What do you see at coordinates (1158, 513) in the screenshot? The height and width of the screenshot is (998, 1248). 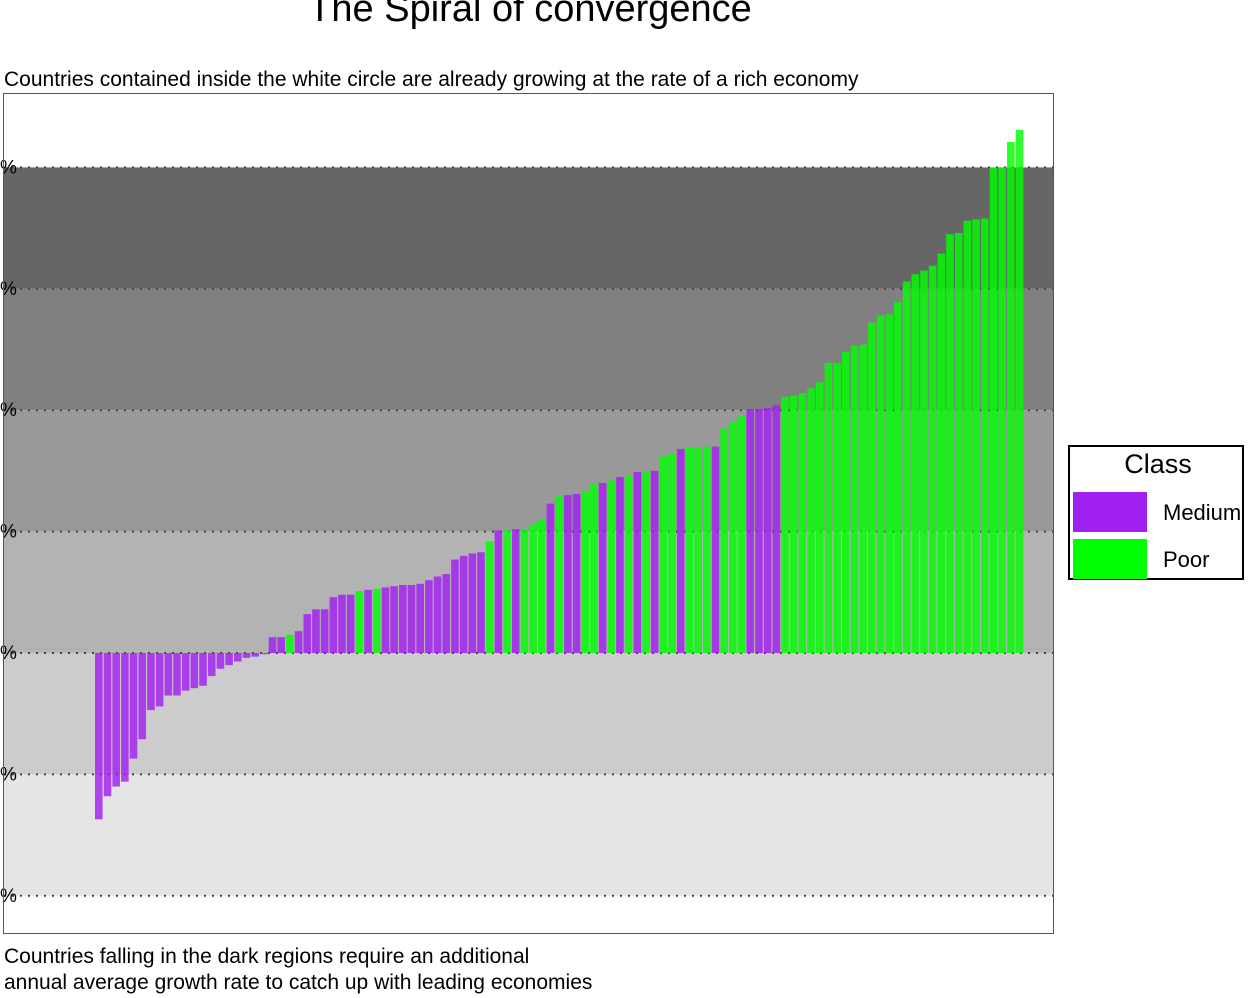 I see `legend-item-medium: Medium` at bounding box center [1158, 513].